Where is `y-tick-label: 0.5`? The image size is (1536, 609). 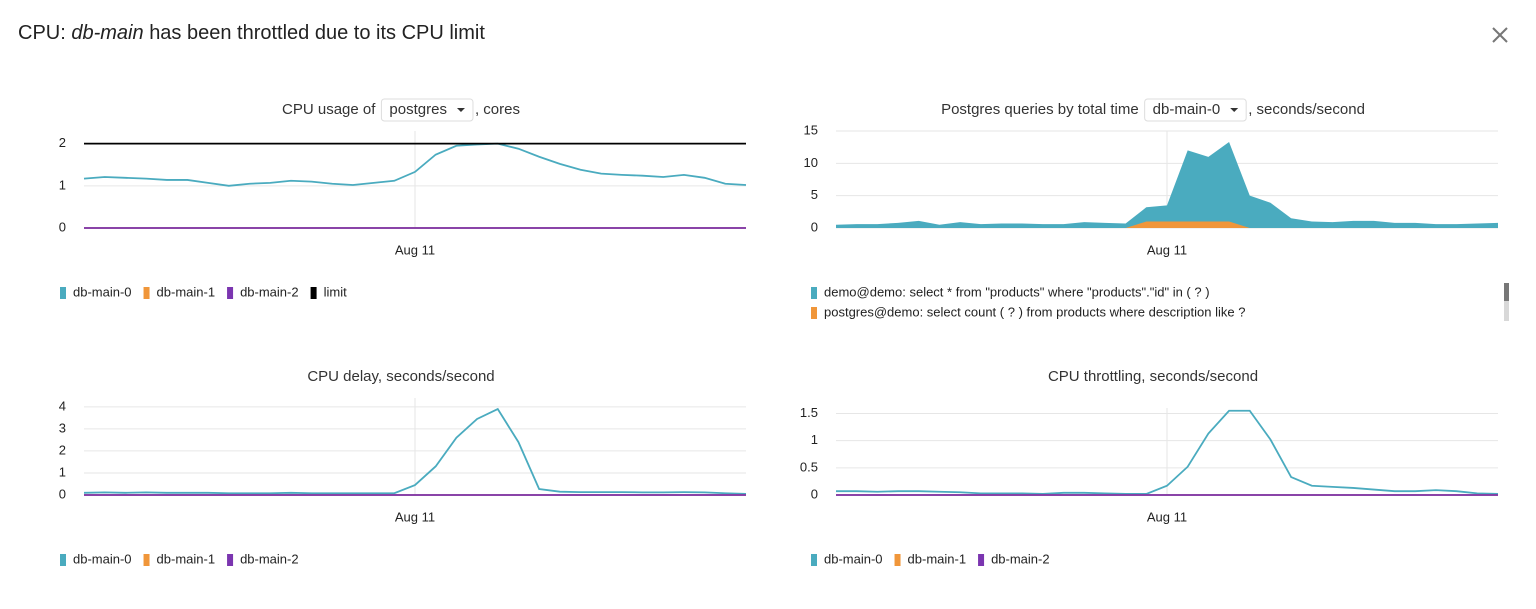
y-tick-label: 0.5 is located at coordinates (809, 466).